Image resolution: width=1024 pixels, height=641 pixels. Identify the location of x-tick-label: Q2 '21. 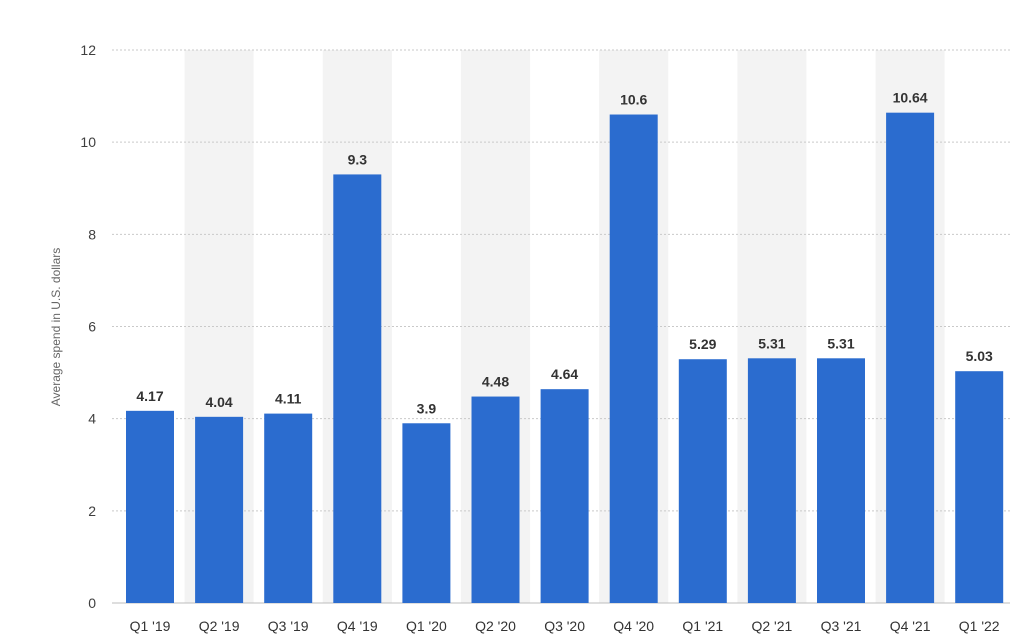
(771, 626).